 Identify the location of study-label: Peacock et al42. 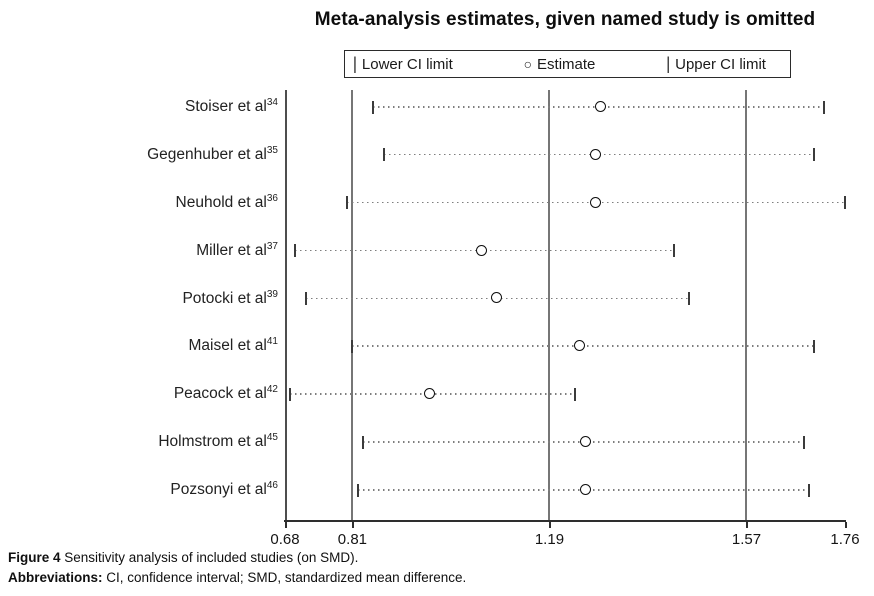
(225, 393).